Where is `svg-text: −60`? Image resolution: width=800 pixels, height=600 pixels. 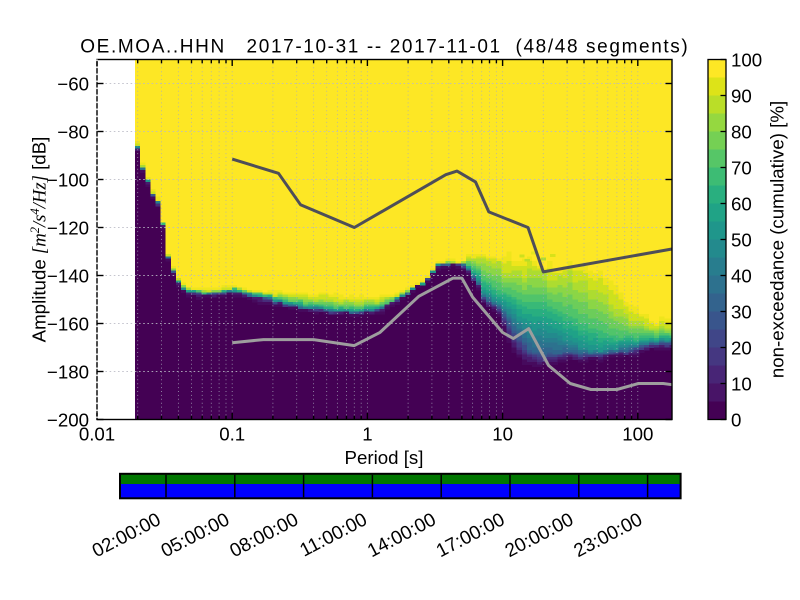 svg-text: −60 is located at coordinates (73, 83).